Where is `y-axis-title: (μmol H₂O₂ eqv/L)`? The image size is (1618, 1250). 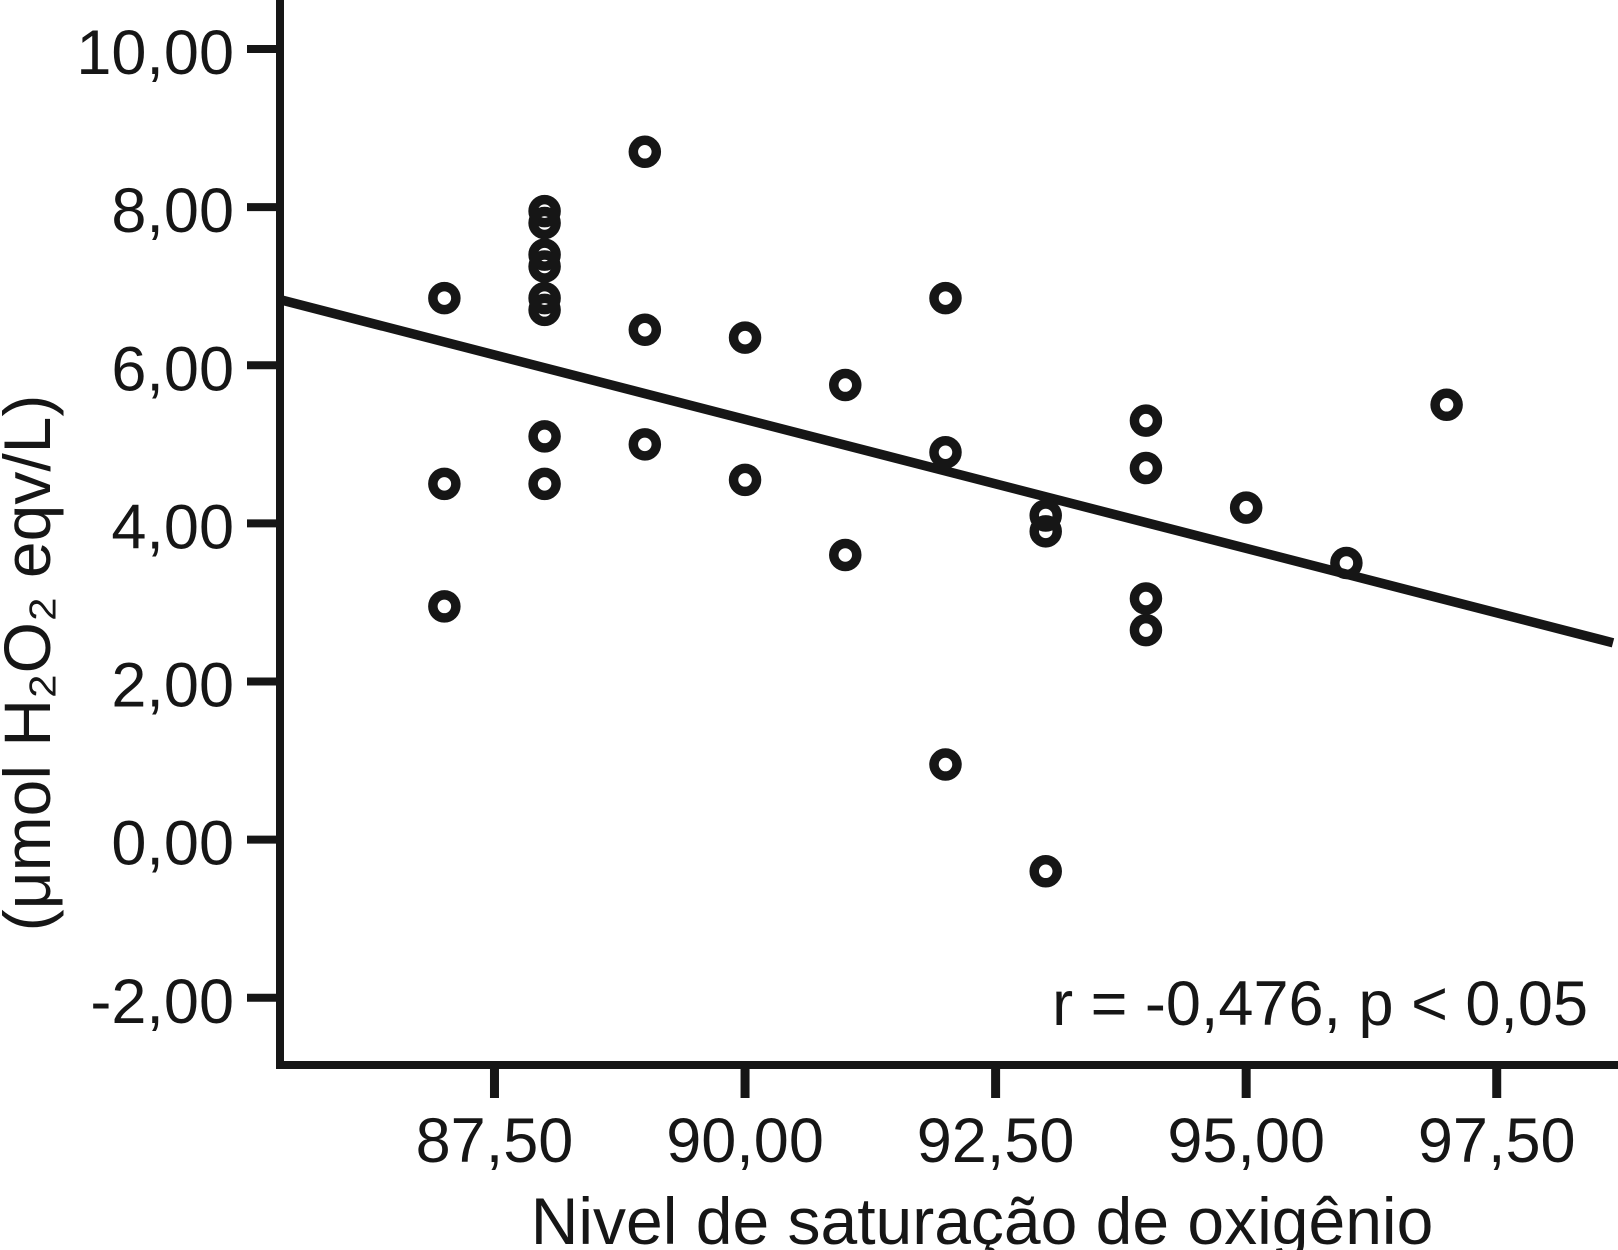 y-axis-title: (μmol H₂O₂ eqv/L) is located at coordinates (32, 663).